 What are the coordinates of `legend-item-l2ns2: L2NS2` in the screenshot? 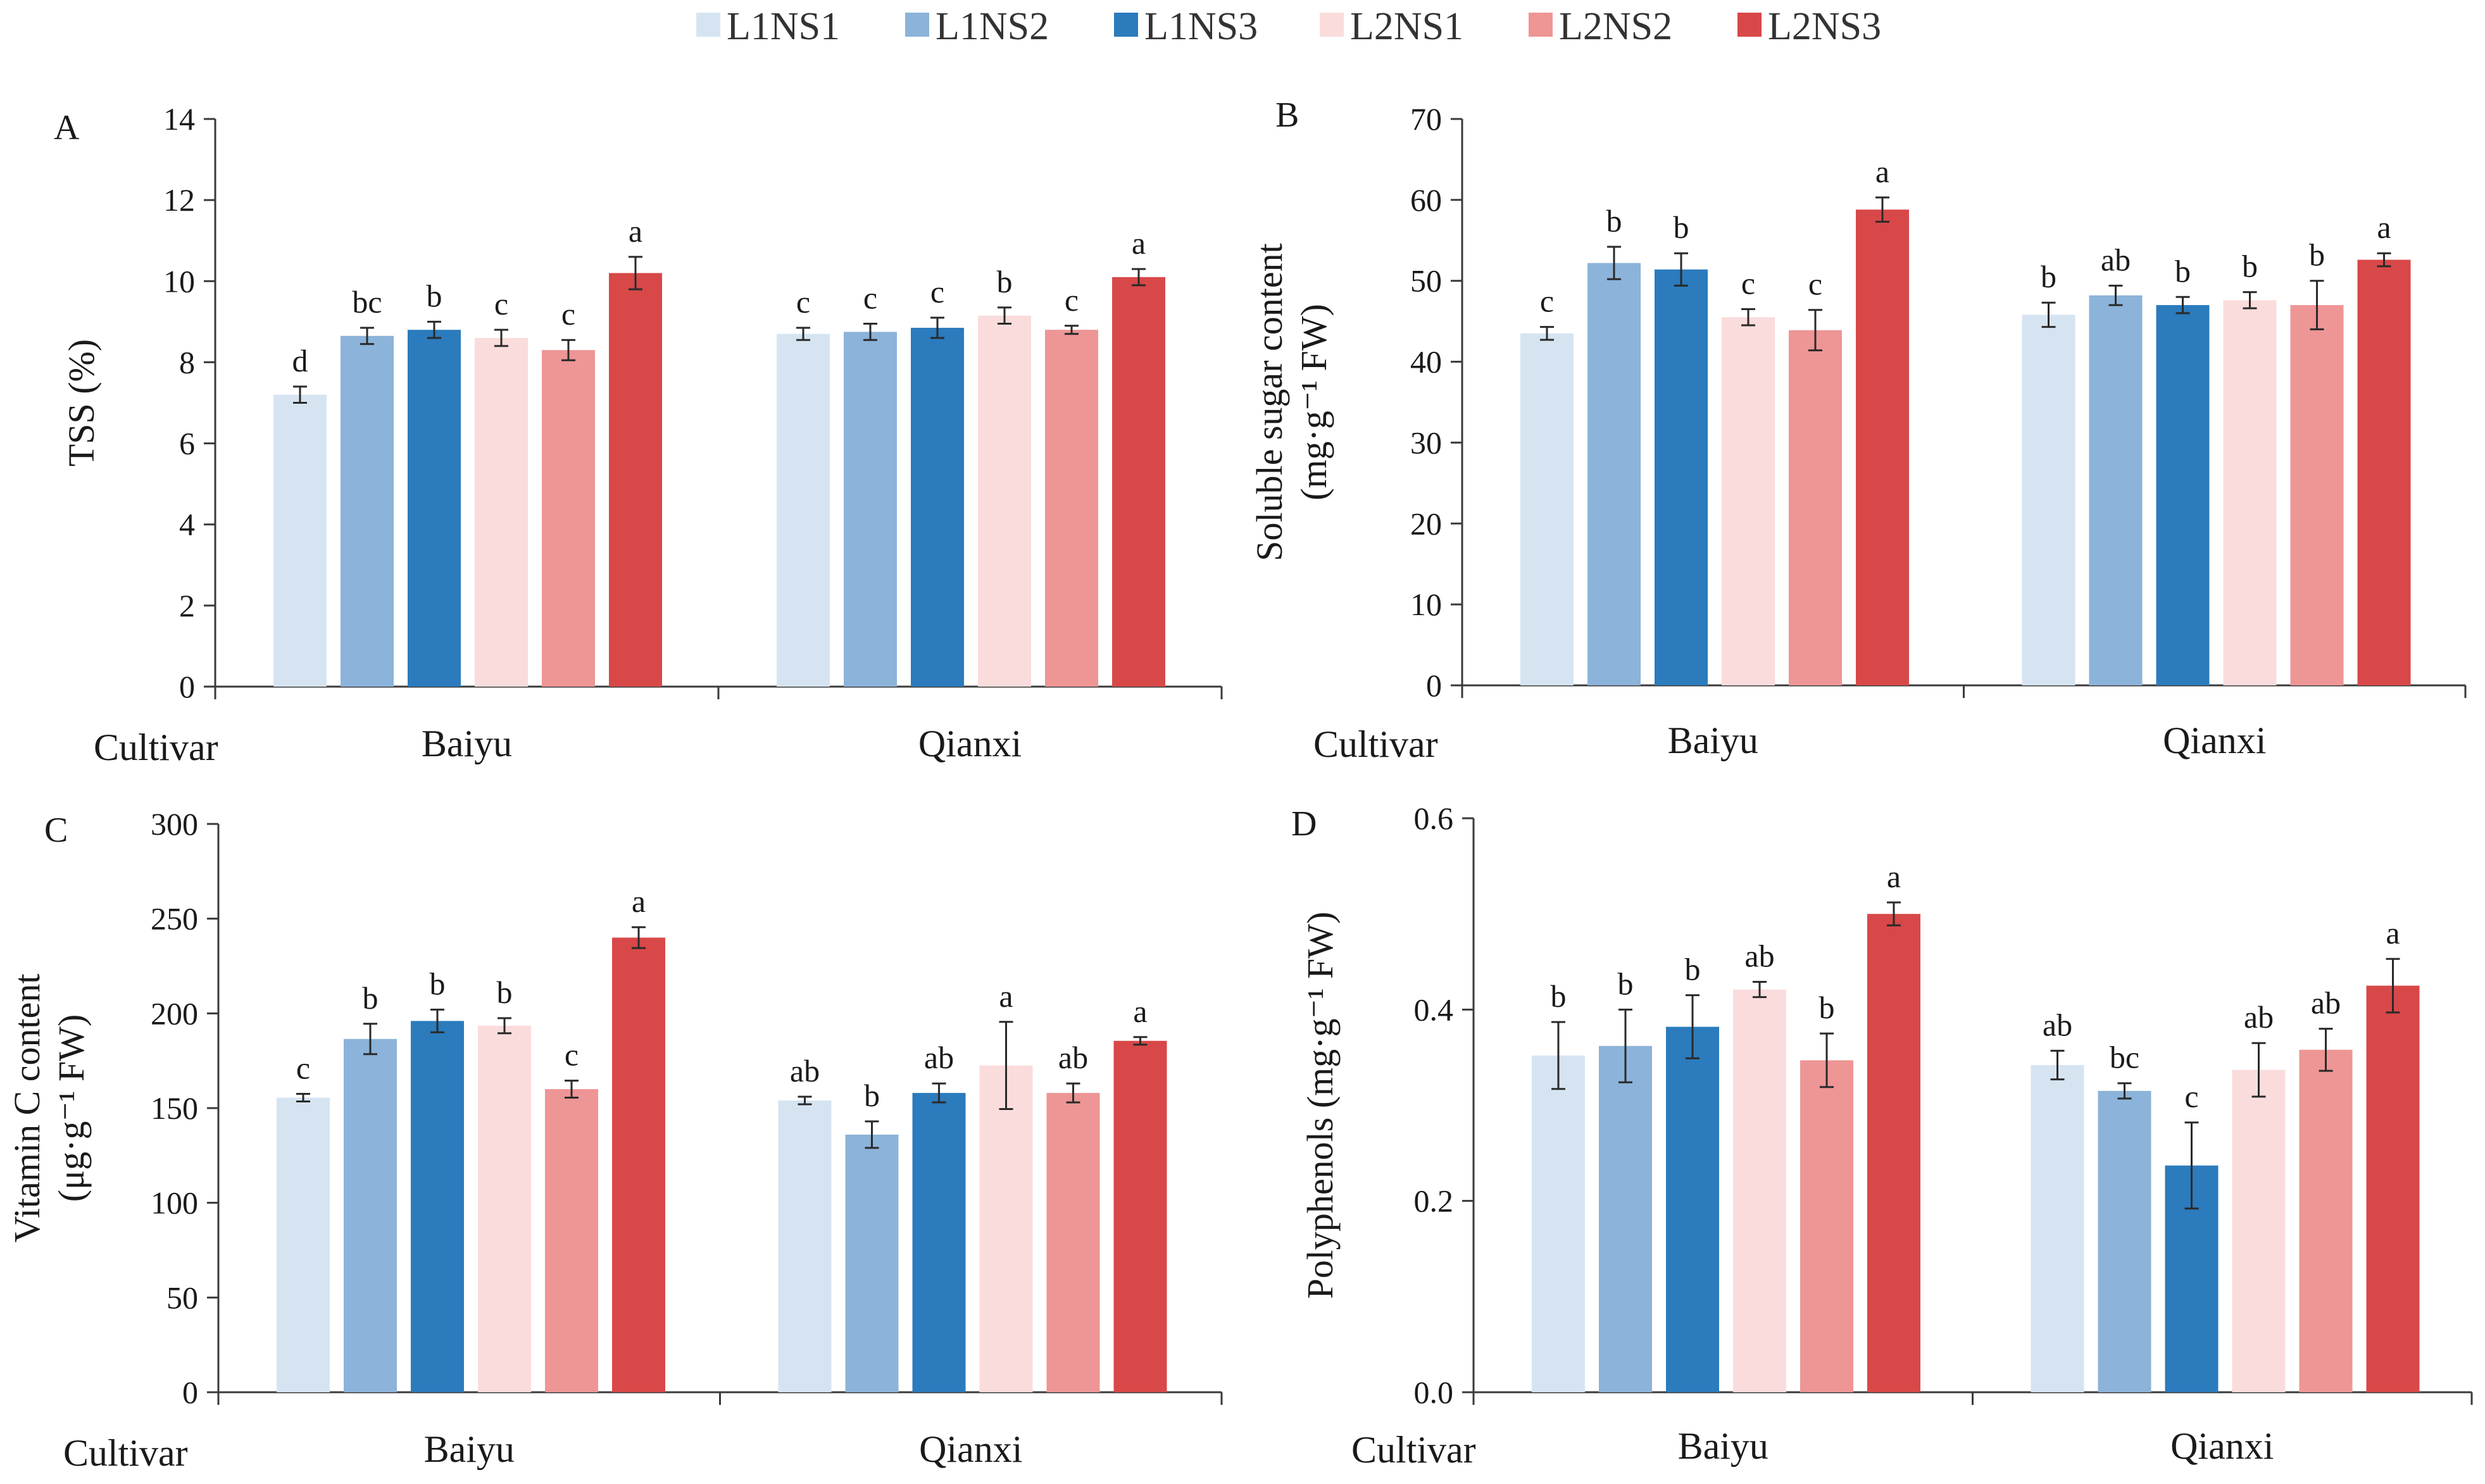 It's located at (1600, 26).